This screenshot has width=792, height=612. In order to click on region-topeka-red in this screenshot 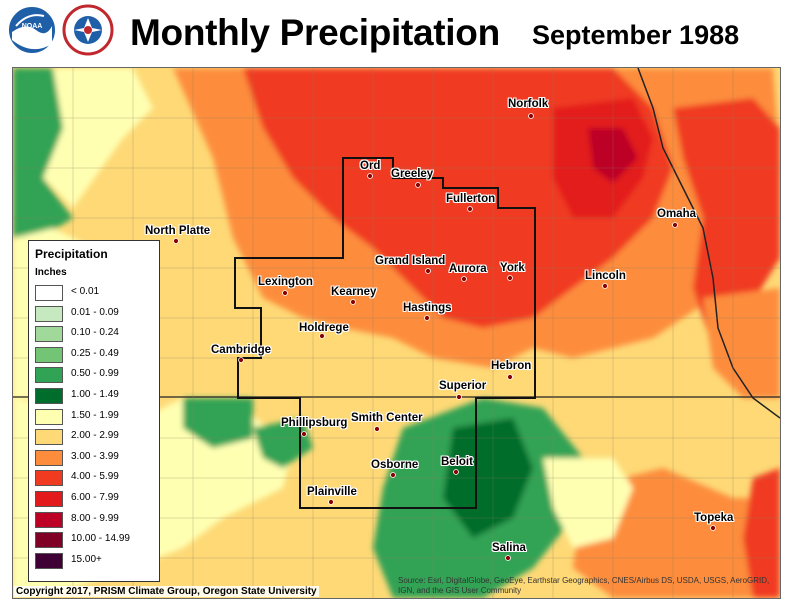, I will do `click(761, 533)`.